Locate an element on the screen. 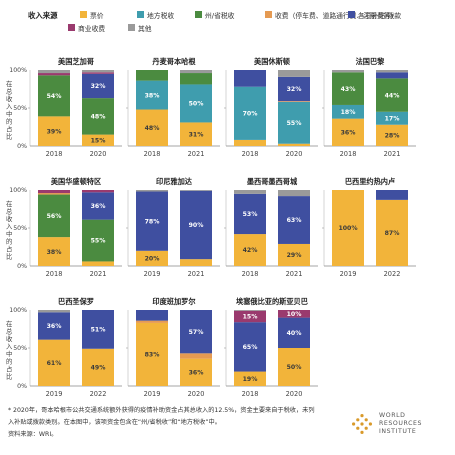  legend-label-fare: 票价 is located at coordinates (97, 16).